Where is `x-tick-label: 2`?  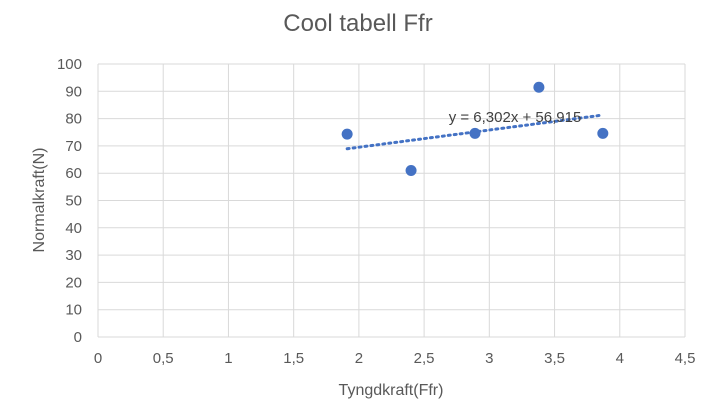 x-tick-label: 2 is located at coordinates (359, 358).